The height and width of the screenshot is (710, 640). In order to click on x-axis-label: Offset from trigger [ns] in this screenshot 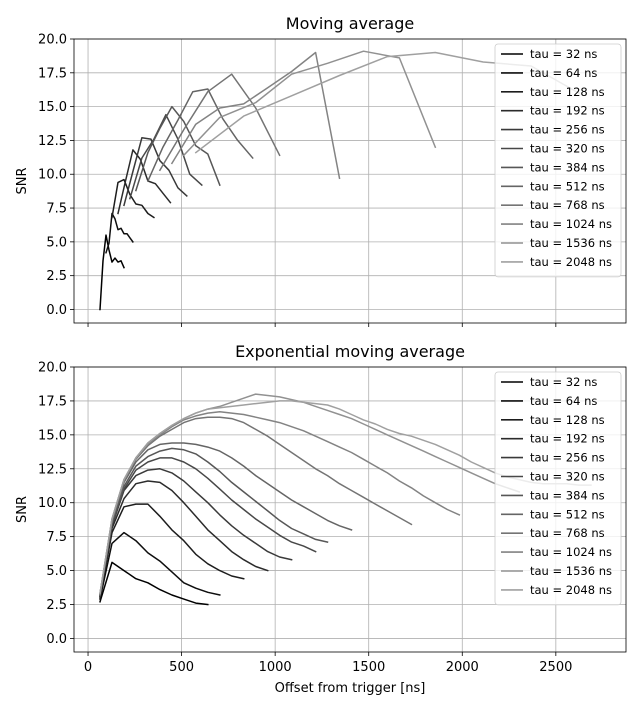, I will do `click(350, 688)`.